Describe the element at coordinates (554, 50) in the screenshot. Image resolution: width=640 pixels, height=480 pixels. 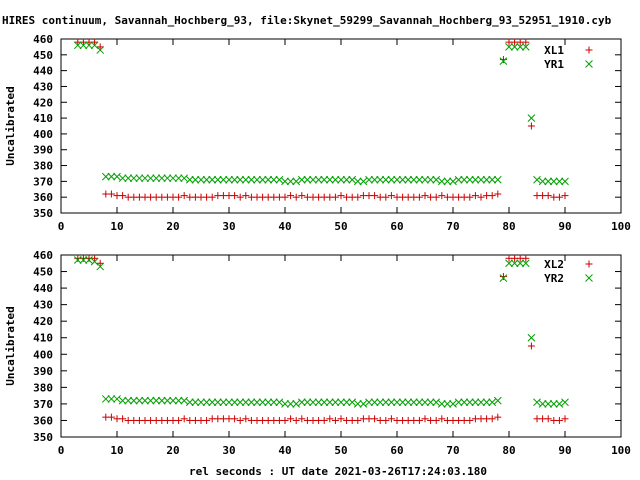
I see `legend-label: XL1` at that location.